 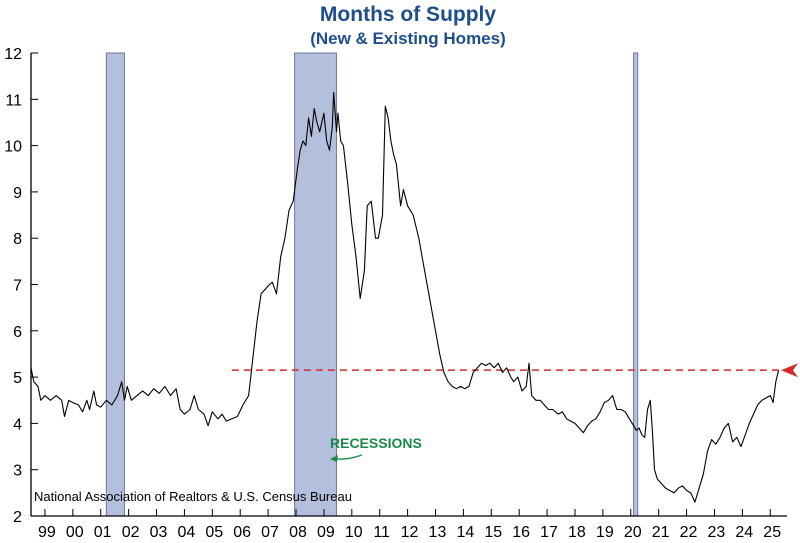 I want to click on x-tick-label: 21, so click(x=661, y=532).